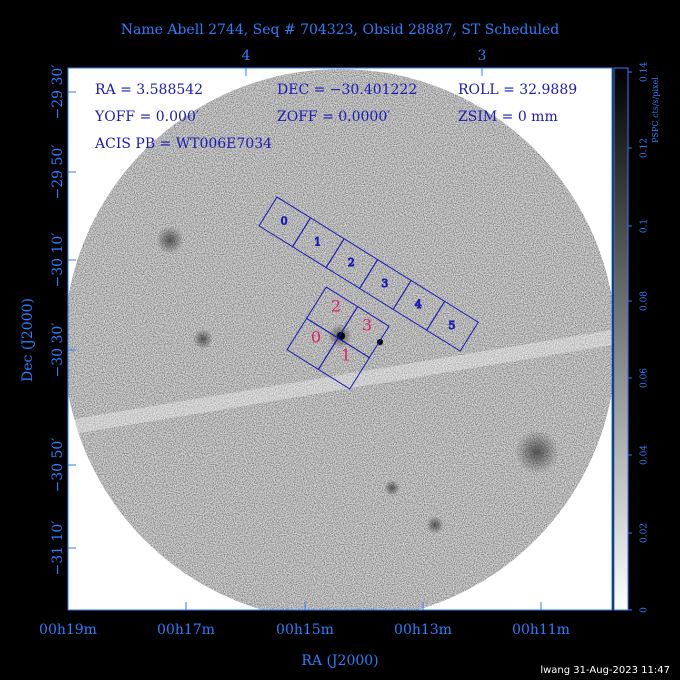  I want to click on left-tick-label: −29 50′, so click(58, 172).